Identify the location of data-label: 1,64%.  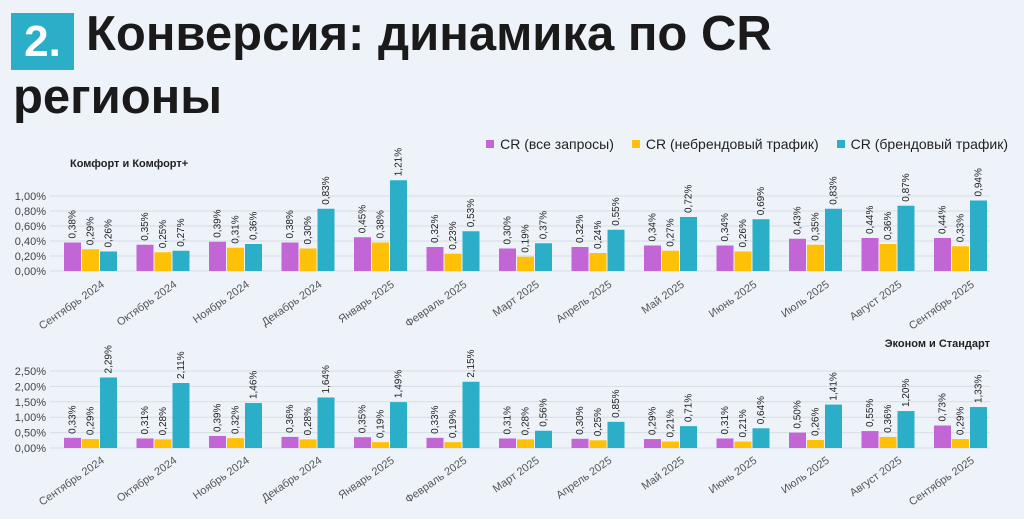
(326, 379).